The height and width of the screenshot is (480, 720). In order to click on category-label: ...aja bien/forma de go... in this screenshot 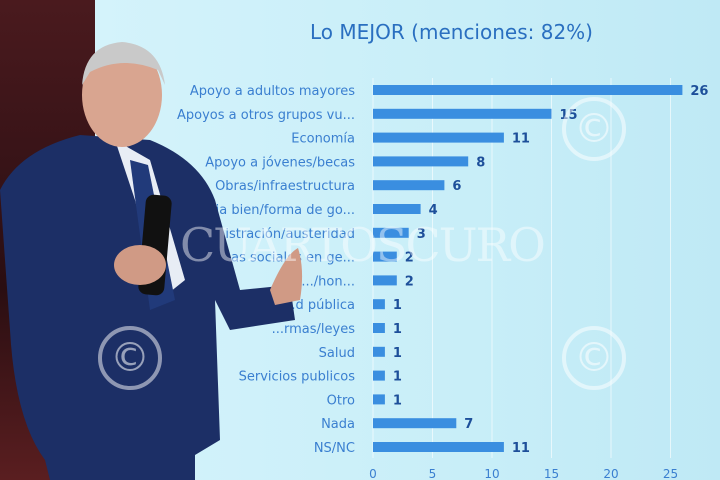, I will do `click(275, 210)`.